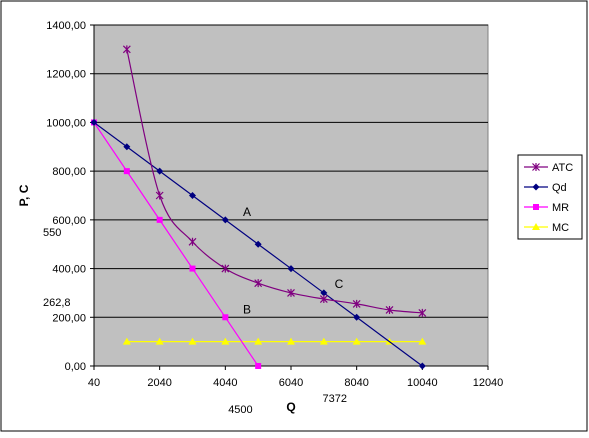  I want to click on y-tick-label: 200,00, so click(69, 318).